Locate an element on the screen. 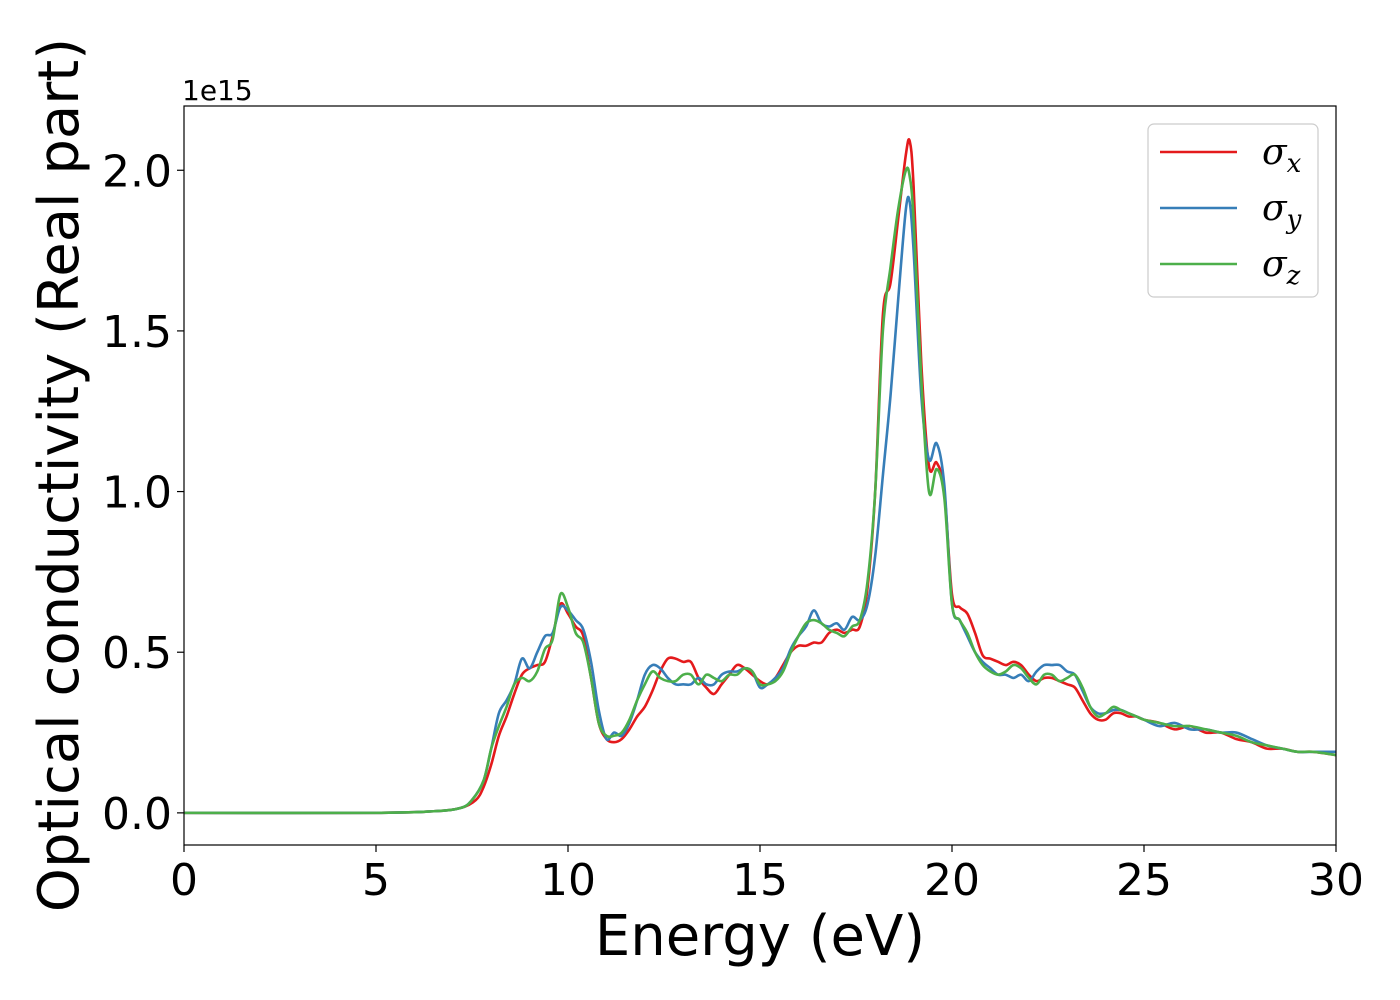 The image size is (1400, 1000). legend-frame is located at coordinates (1233, 210).